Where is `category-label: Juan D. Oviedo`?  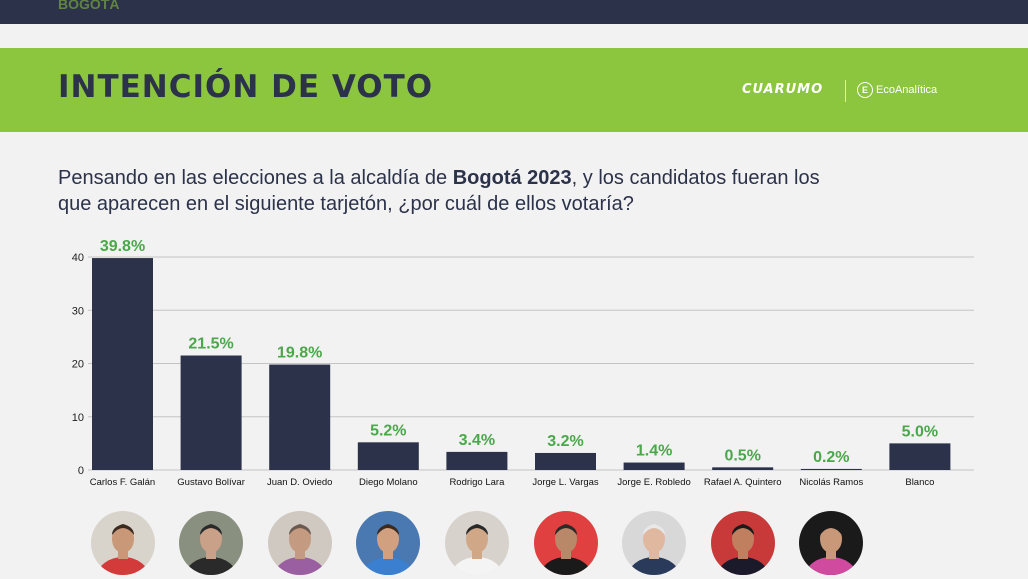
category-label: Juan D. Oviedo is located at coordinates (299, 482).